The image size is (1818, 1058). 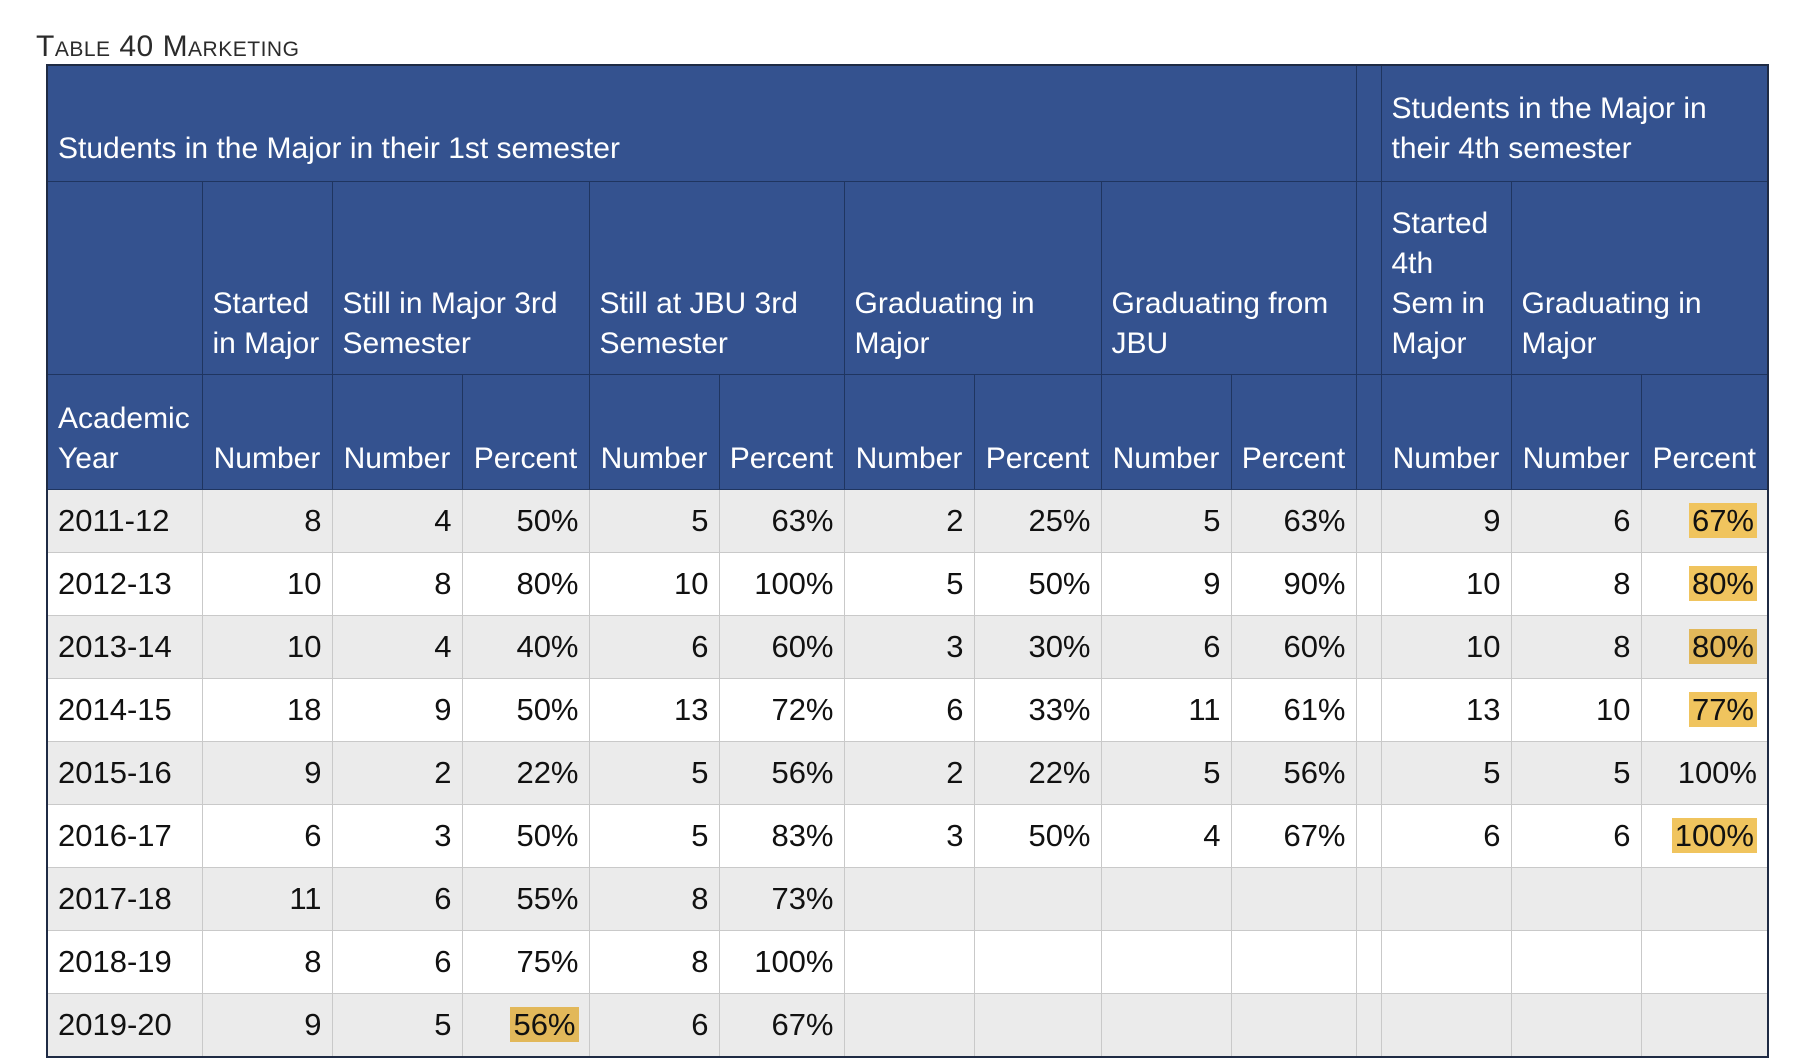 What do you see at coordinates (124, 521) in the screenshot?
I see `cell-year: 2011-12` at bounding box center [124, 521].